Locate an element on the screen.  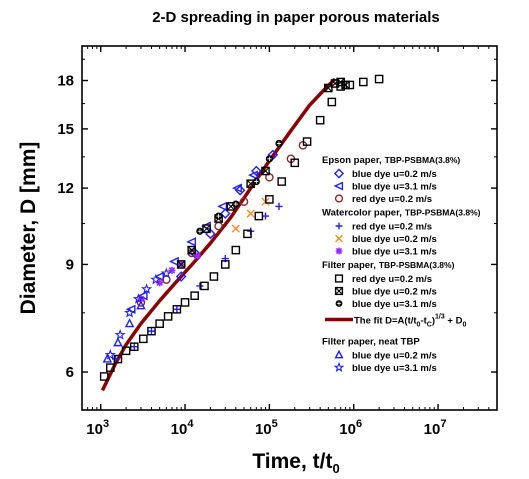
legend-group-header: Epson paper, TBP-PSBMA(3.8%) is located at coordinates (391, 160).